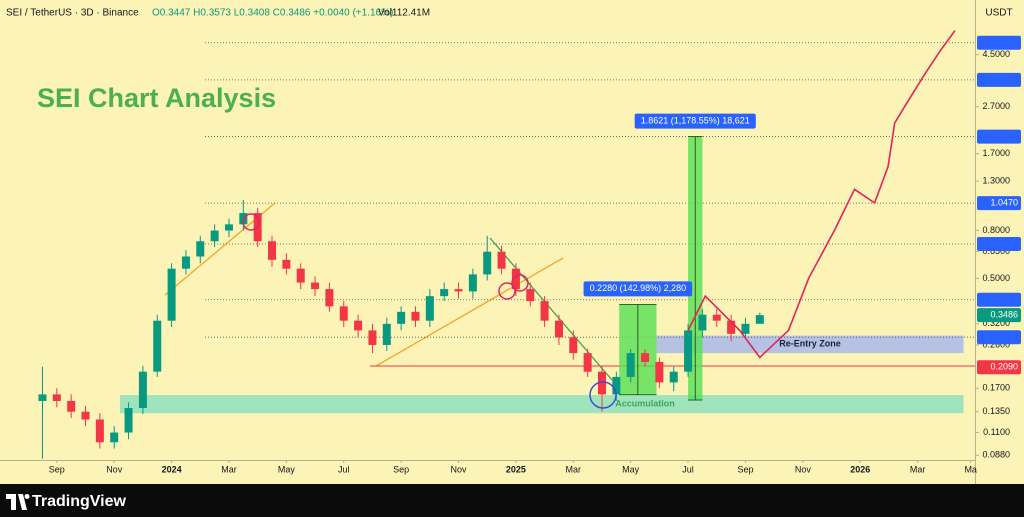 This screenshot has width=1024, height=517. I want to click on level-label: 1.0470, so click(1004, 203).